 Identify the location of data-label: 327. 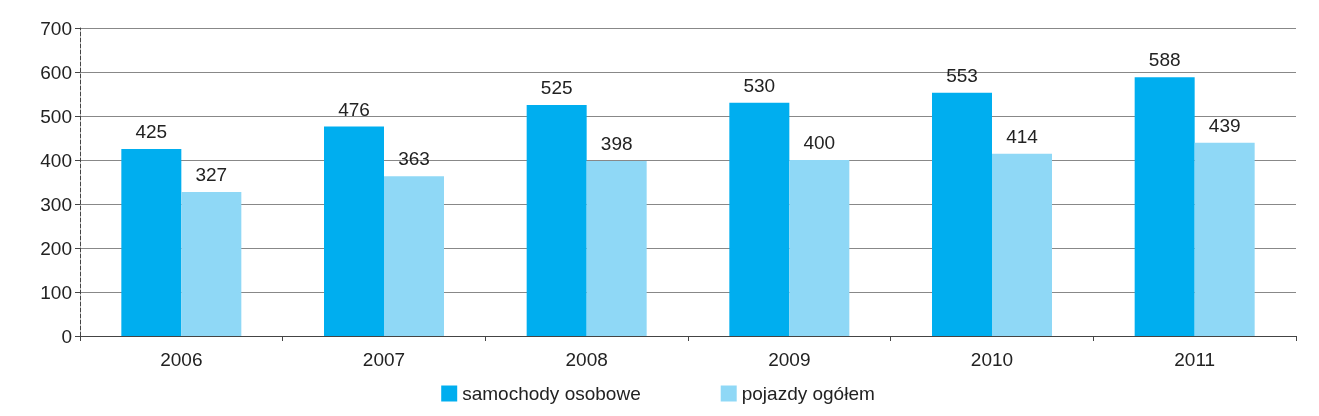
(211, 175).